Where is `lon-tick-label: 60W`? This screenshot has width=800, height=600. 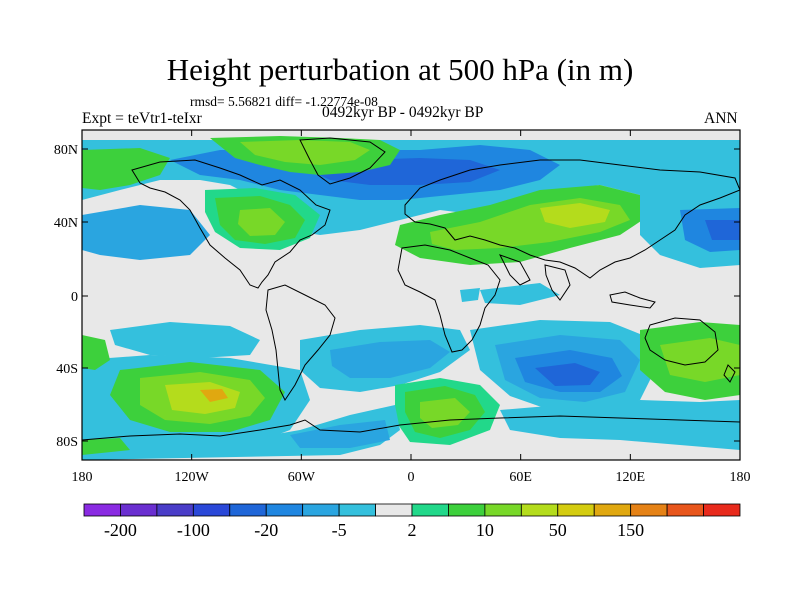 lon-tick-label: 60W is located at coordinates (302, 477).